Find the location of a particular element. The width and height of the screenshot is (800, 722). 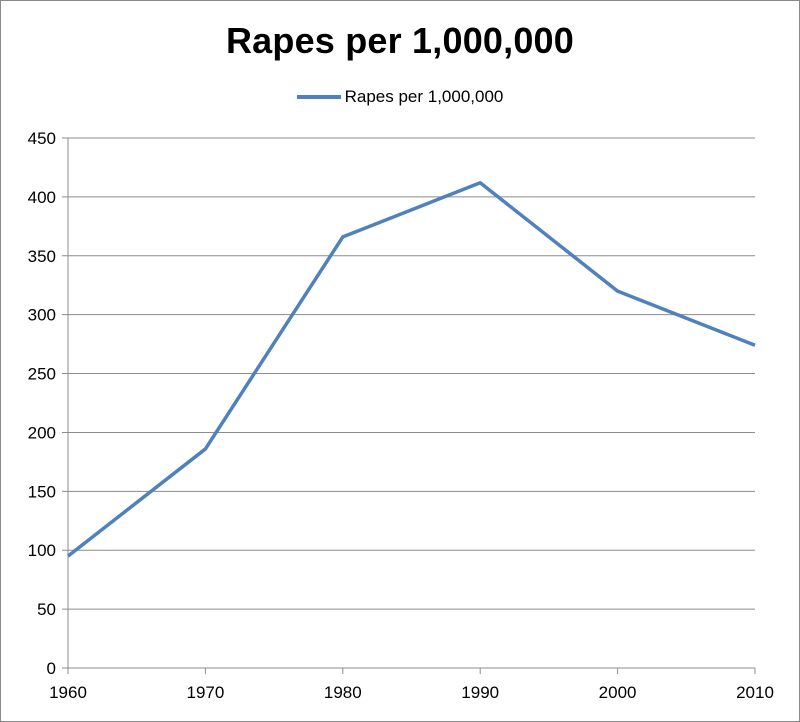

y-tick-label-450: 450 is located at coordinates (42, 138).